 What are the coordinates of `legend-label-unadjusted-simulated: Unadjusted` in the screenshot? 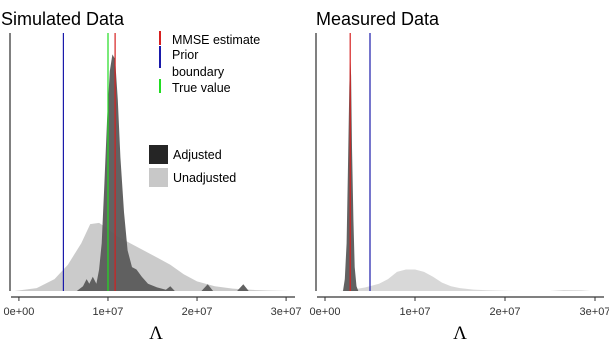 It's located at (204, 178).